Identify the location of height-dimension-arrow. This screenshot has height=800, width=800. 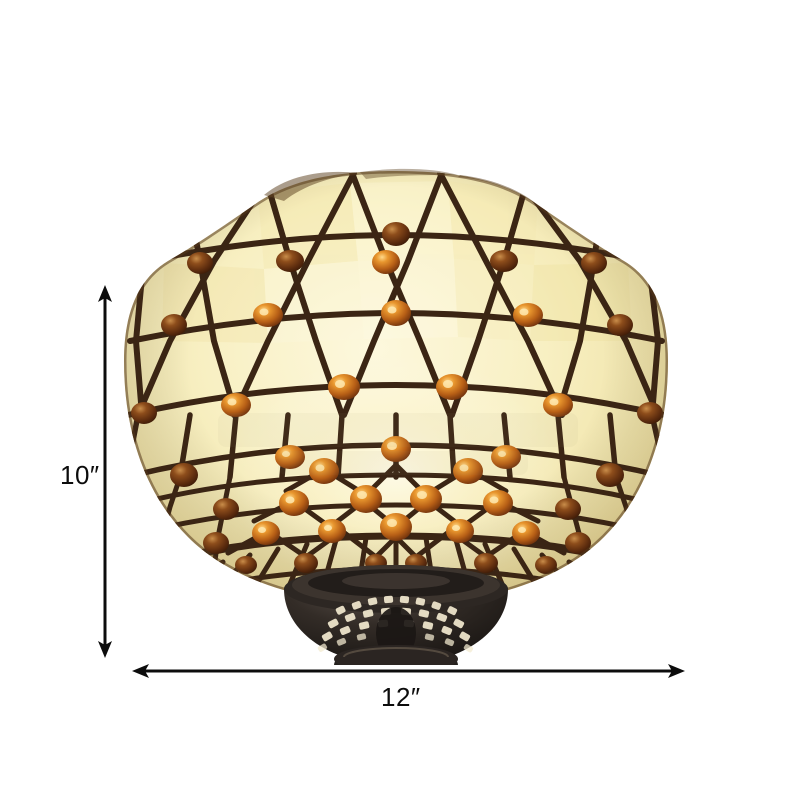
(105, 471).